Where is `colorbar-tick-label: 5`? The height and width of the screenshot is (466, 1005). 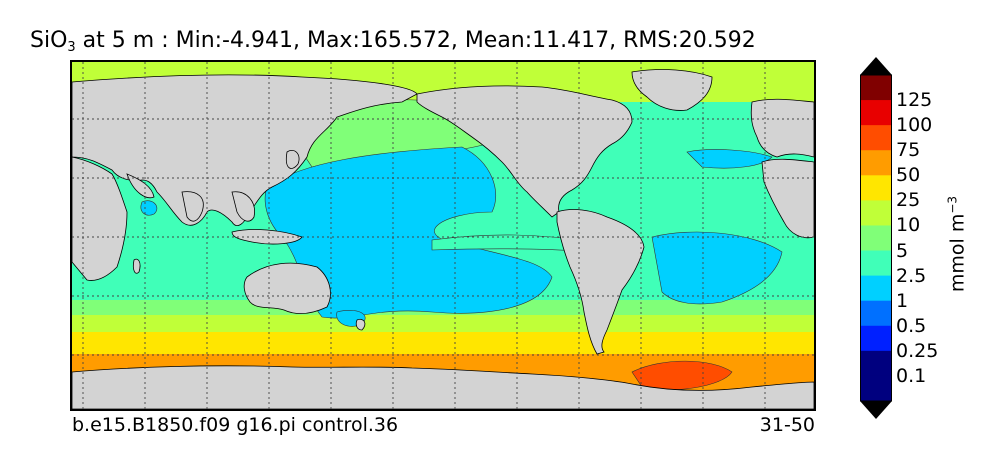
colorbar-tick-label: 5 is located at coordinates (902, 250).